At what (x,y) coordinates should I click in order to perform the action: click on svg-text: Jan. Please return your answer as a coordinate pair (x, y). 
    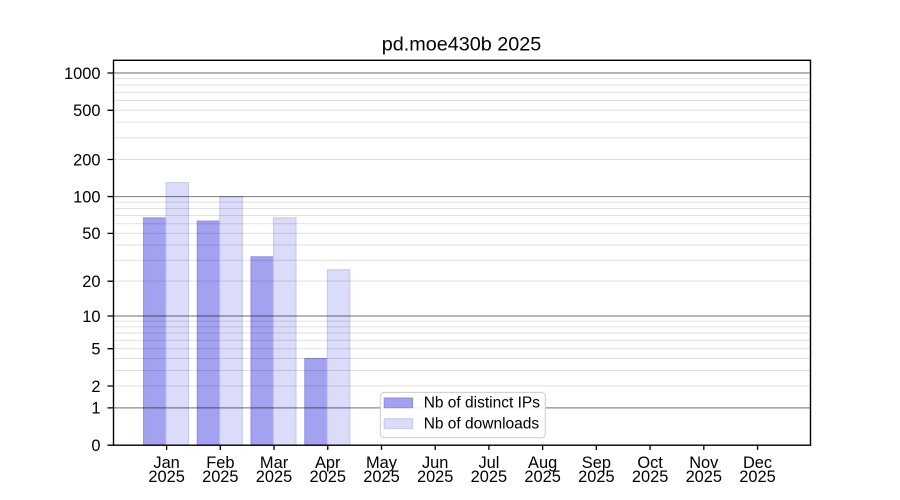
    Looking at the image, I should click on (166, 463).